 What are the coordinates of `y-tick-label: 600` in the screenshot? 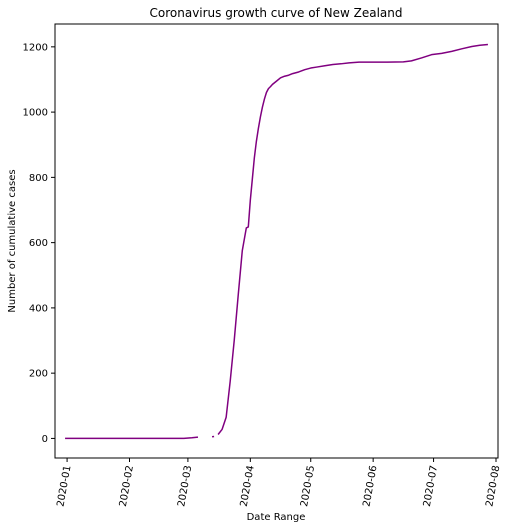 It's located at (38, 243).